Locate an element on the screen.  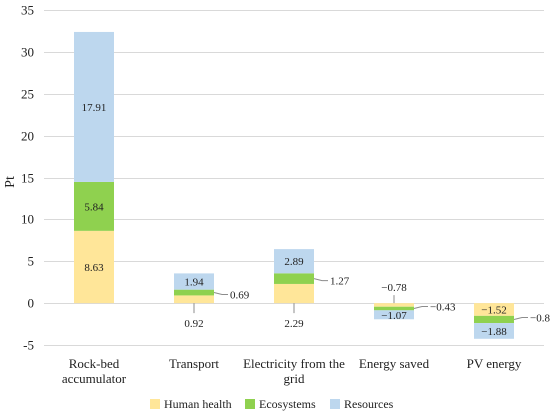
data-label: 1.94 is located at coordinates (194, 283).